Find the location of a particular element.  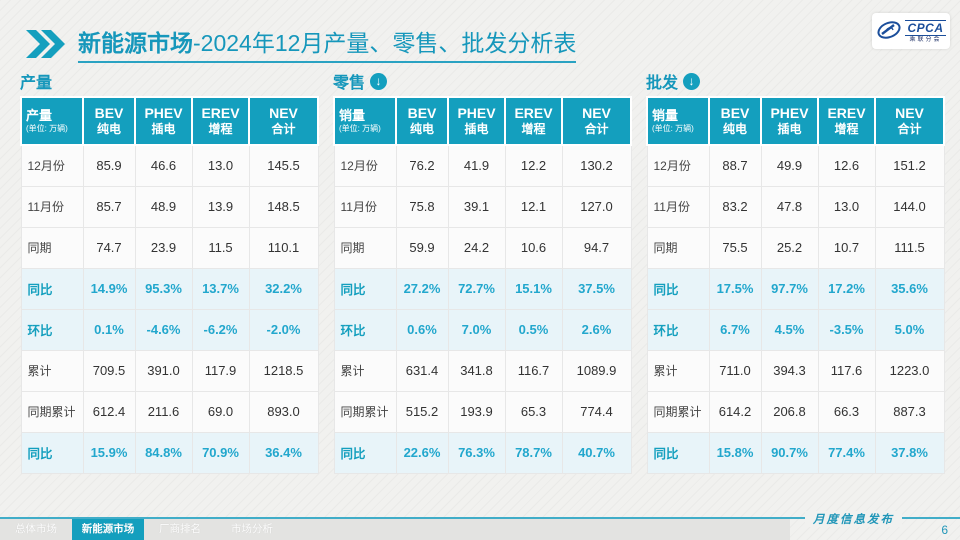

table-cell: 612.4 is located at coordinates (109, 411).